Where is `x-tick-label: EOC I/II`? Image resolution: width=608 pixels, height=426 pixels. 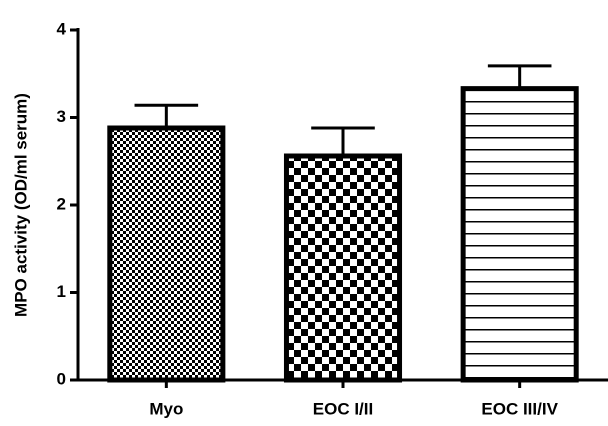
x-tick-label: EOC I/II is located at coordinates (343, 408).